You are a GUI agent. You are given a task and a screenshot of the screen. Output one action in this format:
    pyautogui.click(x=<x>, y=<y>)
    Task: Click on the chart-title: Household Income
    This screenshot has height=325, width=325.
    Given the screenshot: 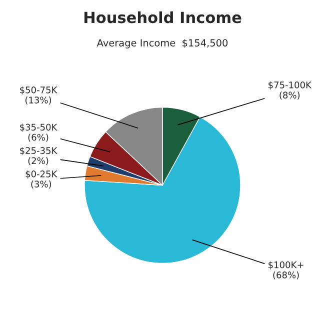 What is the action you would take?
    pyautogui.click(x=163, y=17)
    